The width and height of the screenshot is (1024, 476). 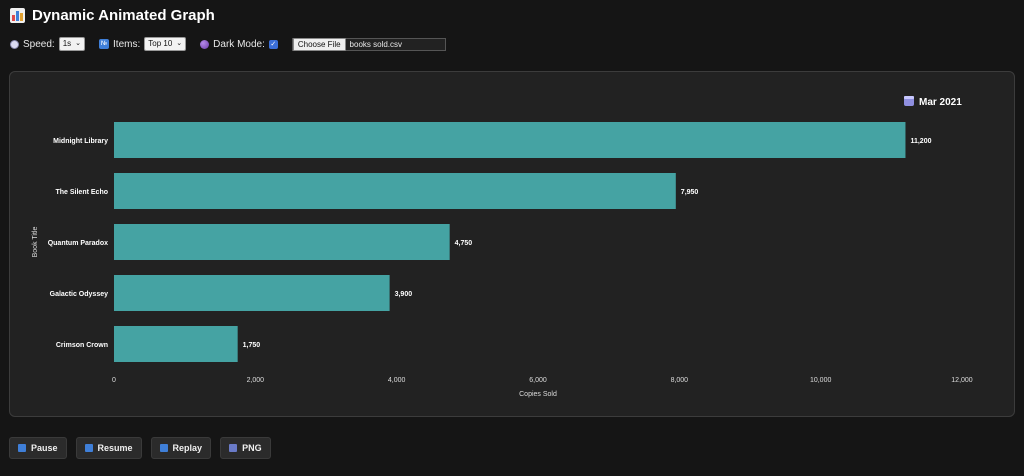 I want to click on replay-icon, so click(x=163, y=448).